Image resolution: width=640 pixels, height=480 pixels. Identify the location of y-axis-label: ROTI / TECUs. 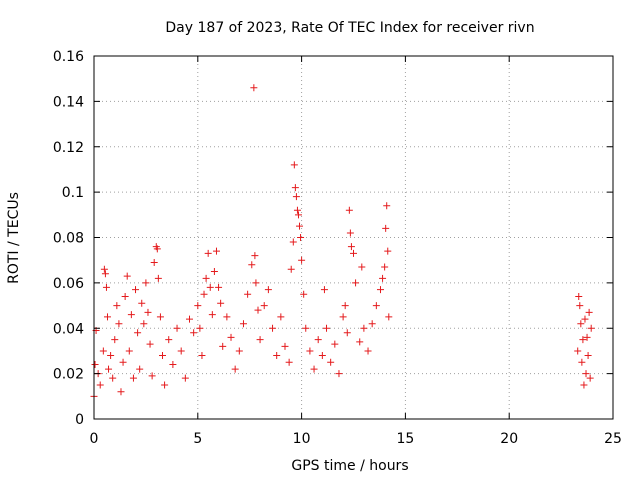
(14, 238).